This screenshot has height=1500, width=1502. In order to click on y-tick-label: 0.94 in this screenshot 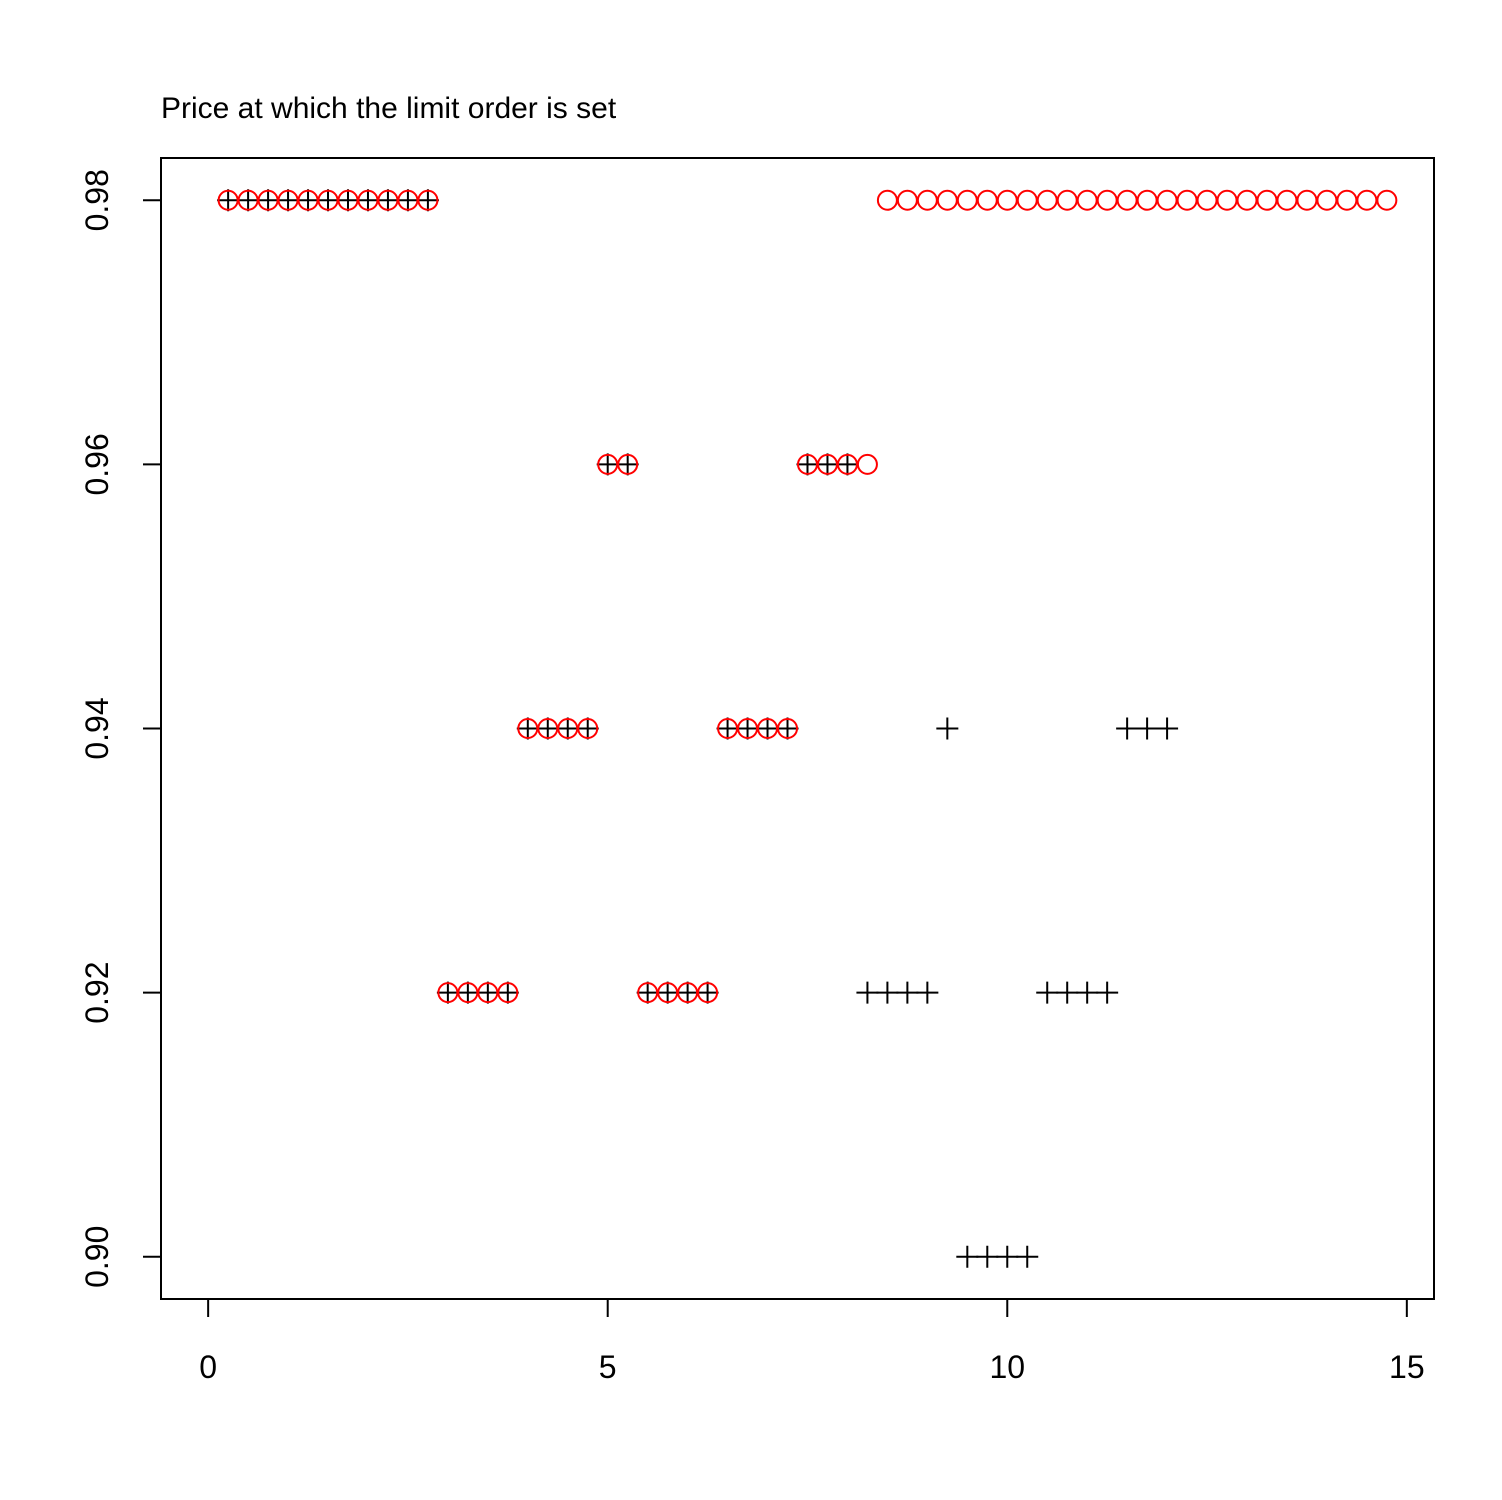, I will do `click(97, 728)`.